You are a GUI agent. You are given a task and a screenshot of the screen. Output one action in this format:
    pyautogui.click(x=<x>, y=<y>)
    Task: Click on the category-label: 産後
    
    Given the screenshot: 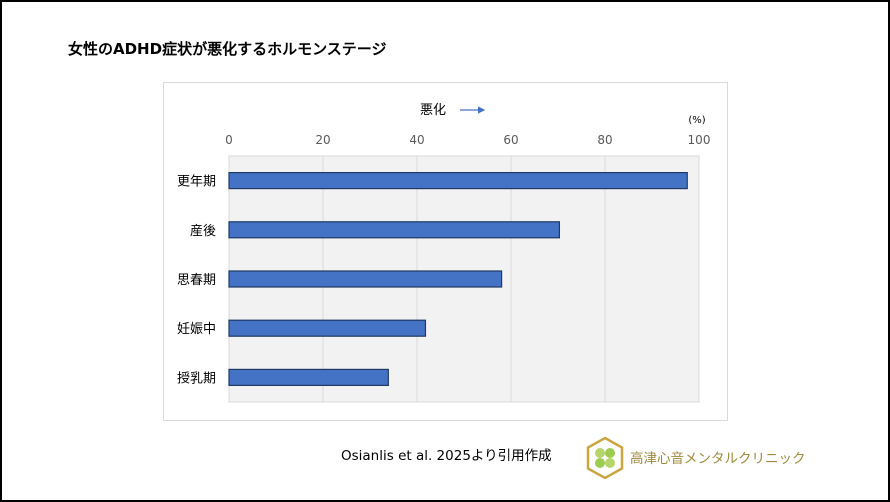 What is the action you would take?
    pyautogui.click(x=203, y=231)
    